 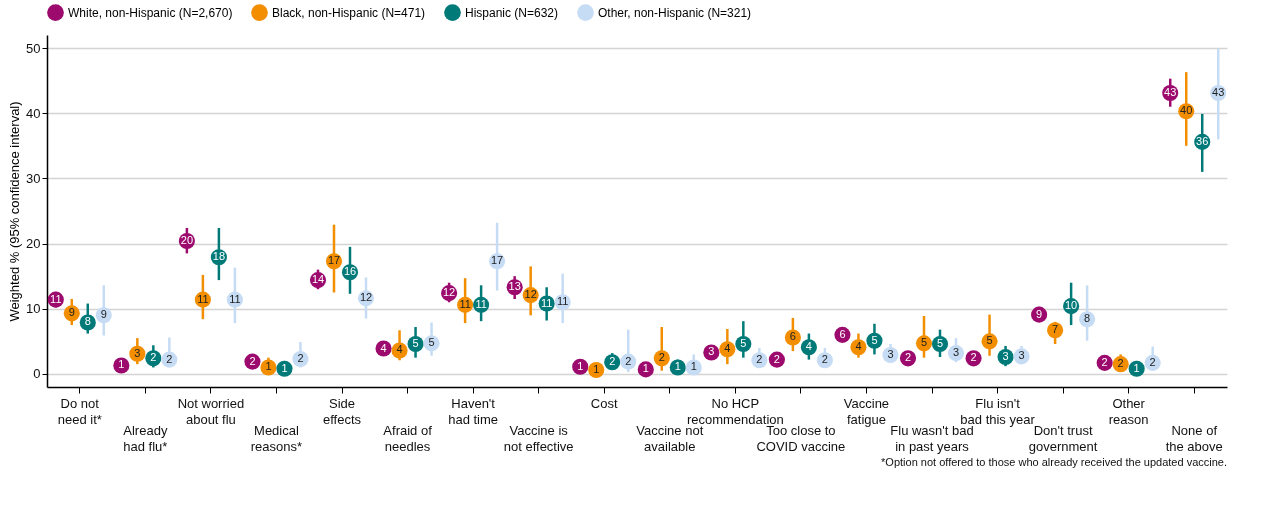 I want to click on data-label: 14, so click(x=318, y=279).